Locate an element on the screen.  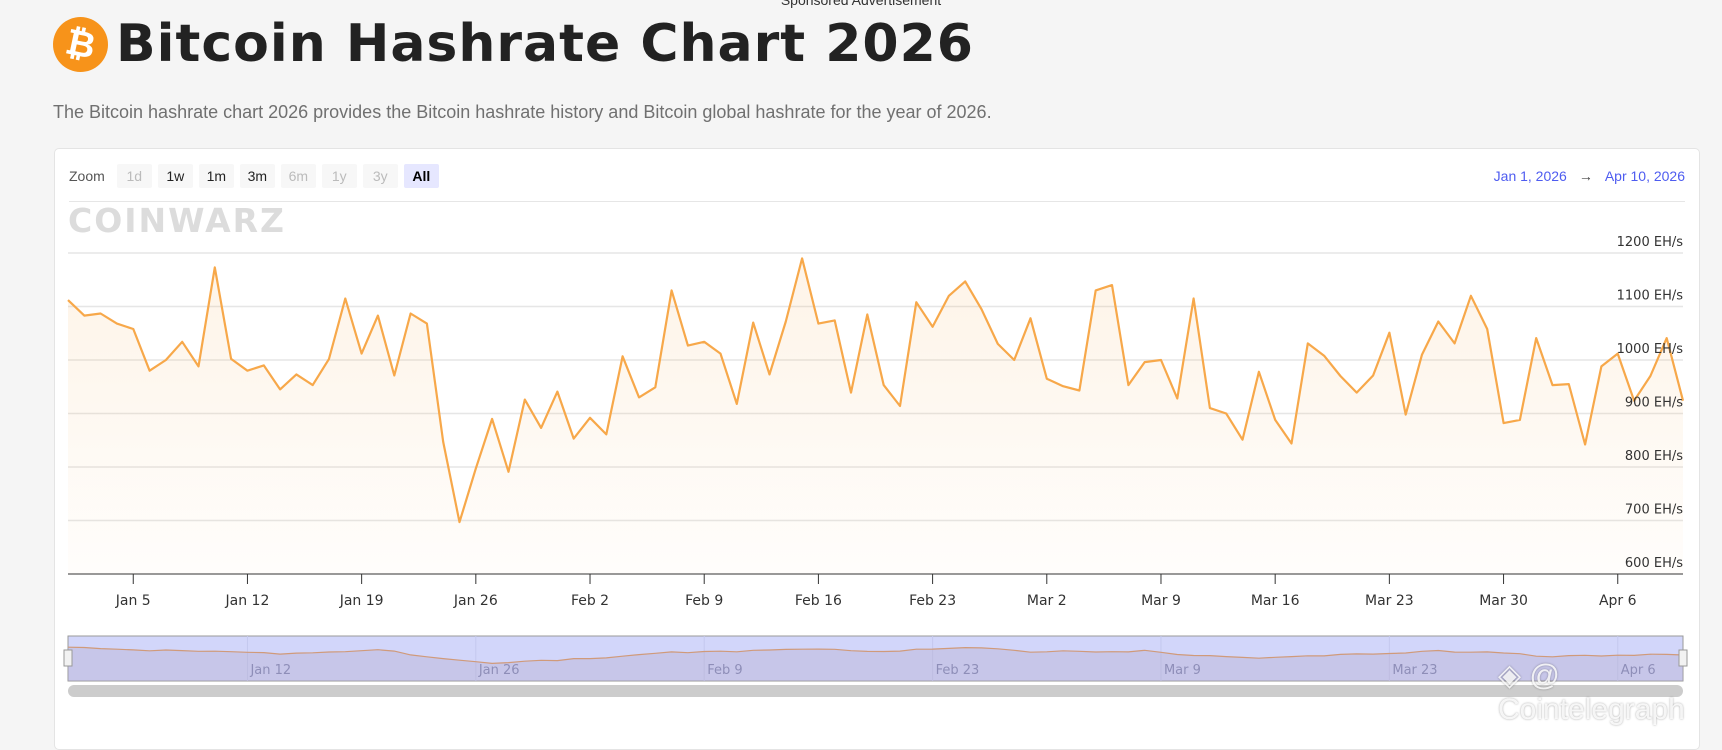
range-from-input: Jan 1, 2026 is located at coordinates (1530, 176).